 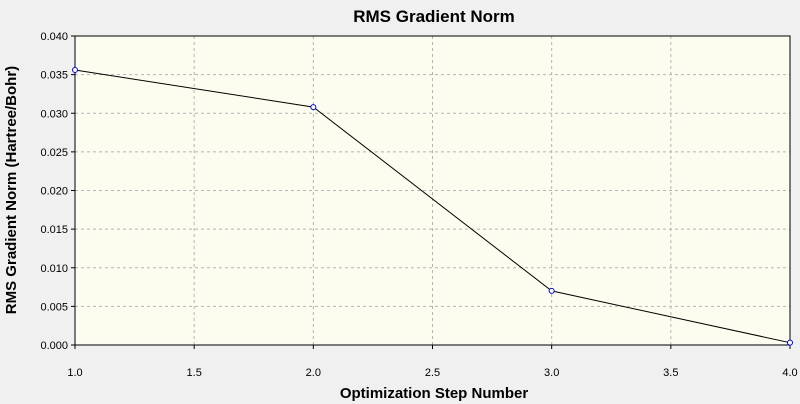 I want to click on y-tick-label: 0.015, so click(x=54, y=230).